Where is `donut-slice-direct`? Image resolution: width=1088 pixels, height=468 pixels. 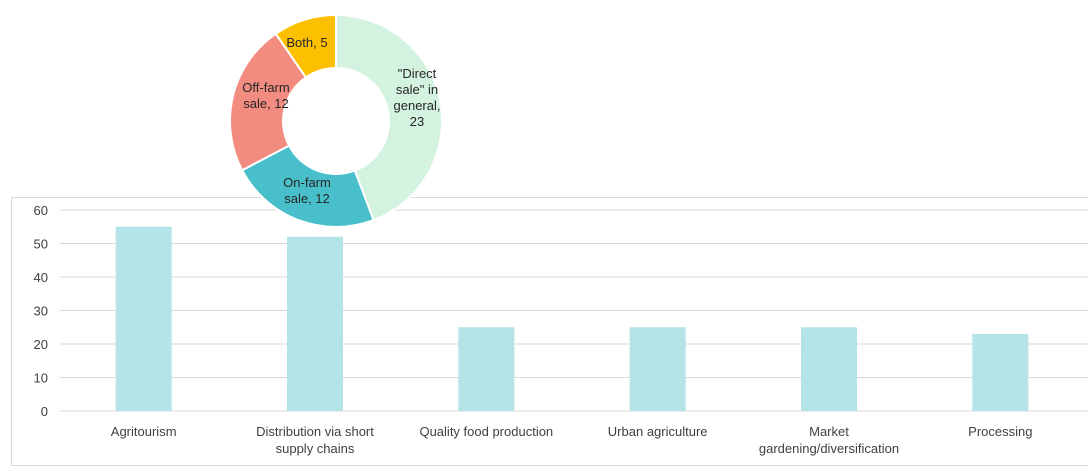
donut-slice-direct is located at coordinates (389, 117).